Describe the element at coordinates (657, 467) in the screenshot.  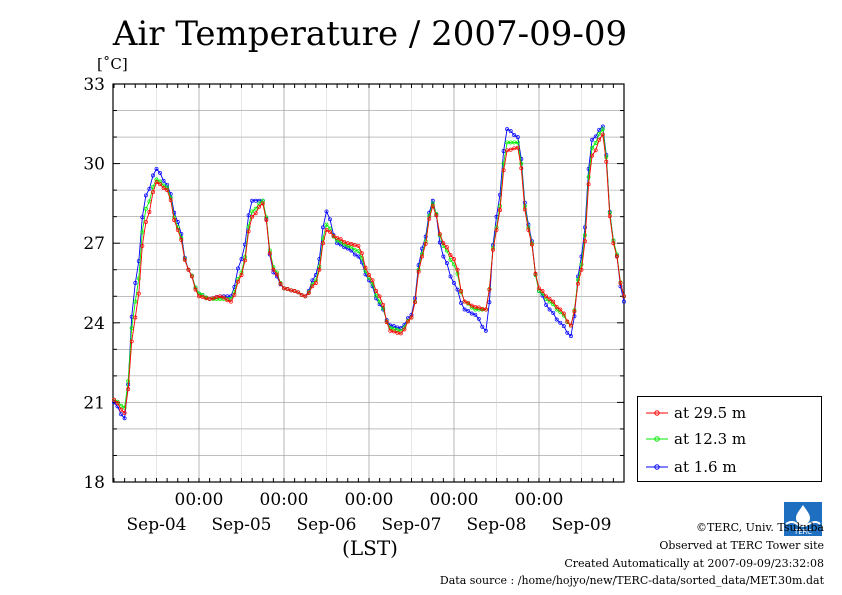
I see `legend-marker-blue` at that location.